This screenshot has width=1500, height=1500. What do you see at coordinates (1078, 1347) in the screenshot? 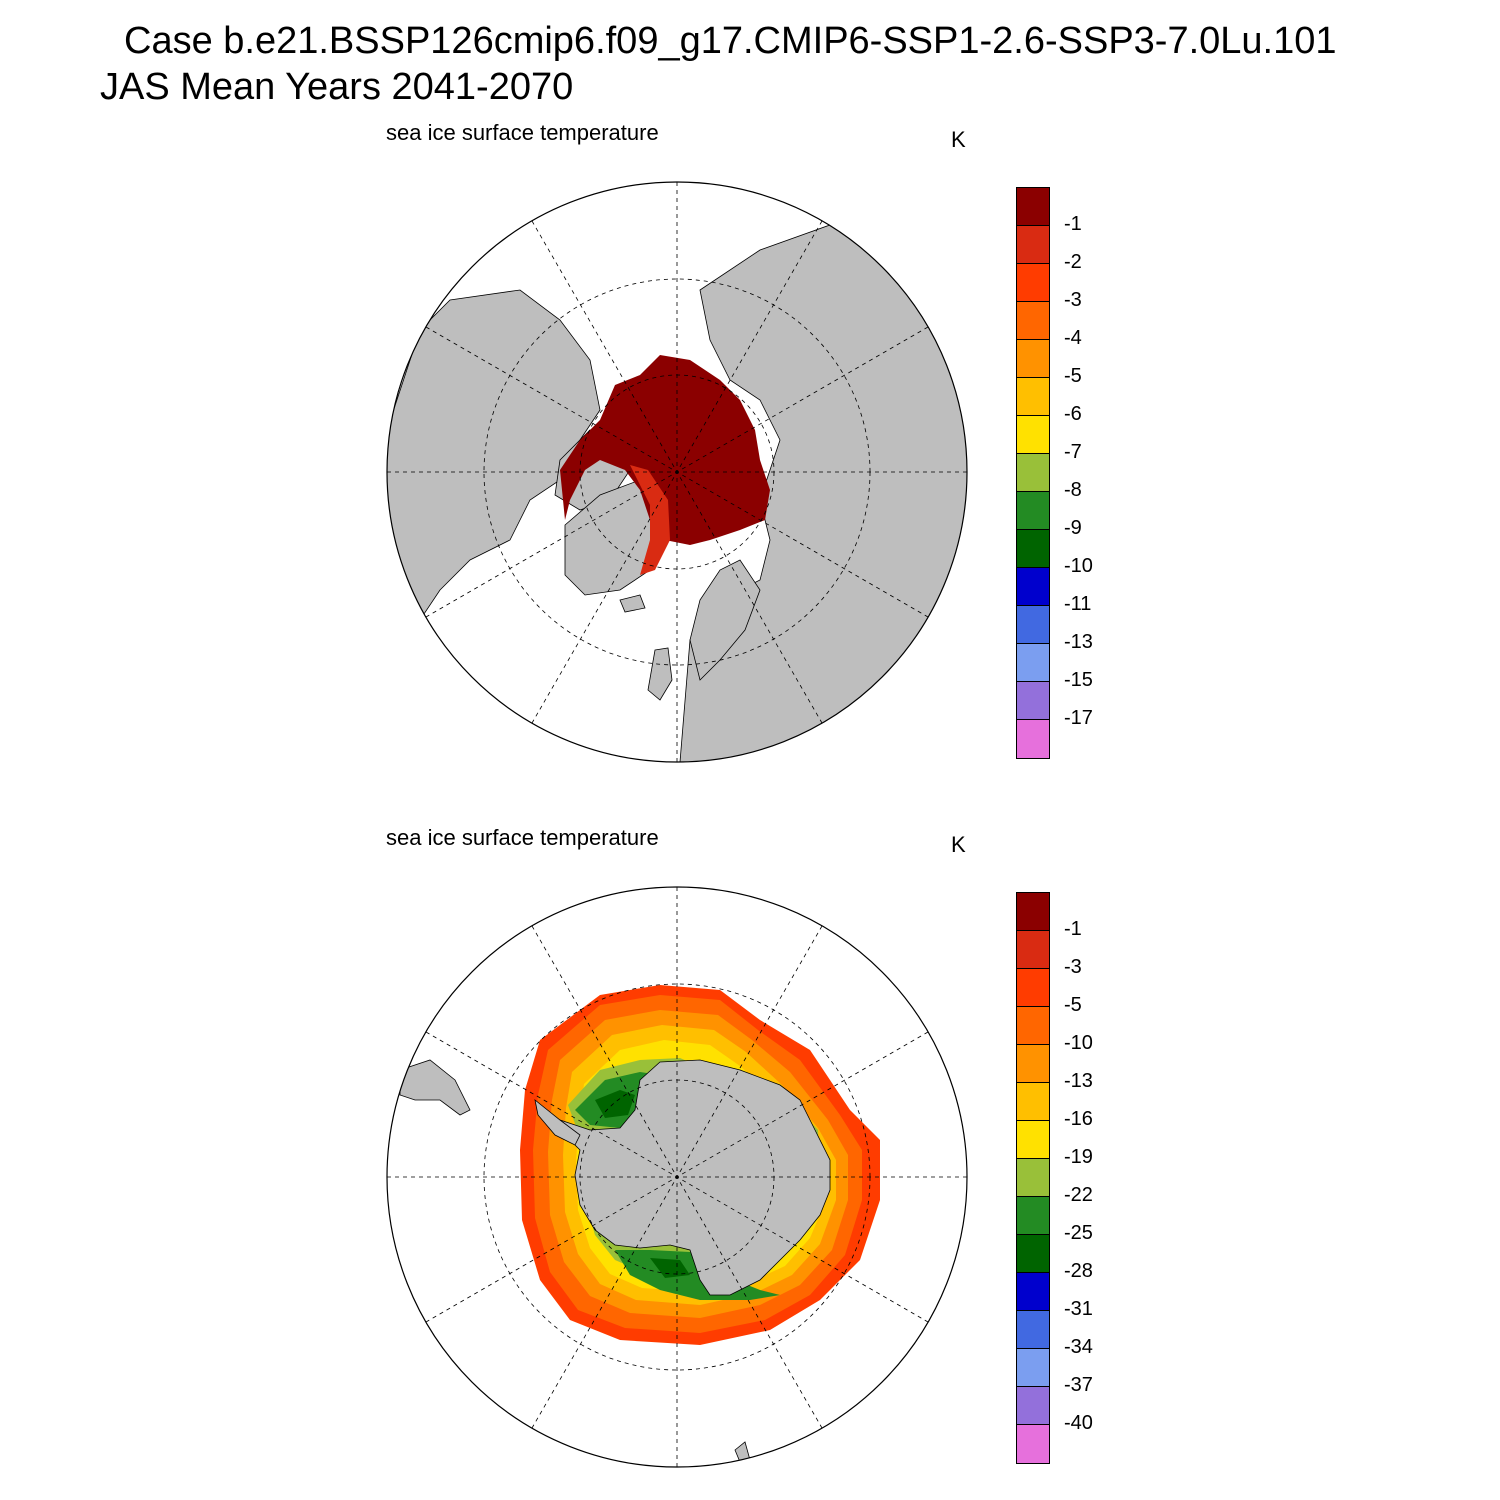
I see `colorbar-label: -34` at bounding box center [1078, 1347].